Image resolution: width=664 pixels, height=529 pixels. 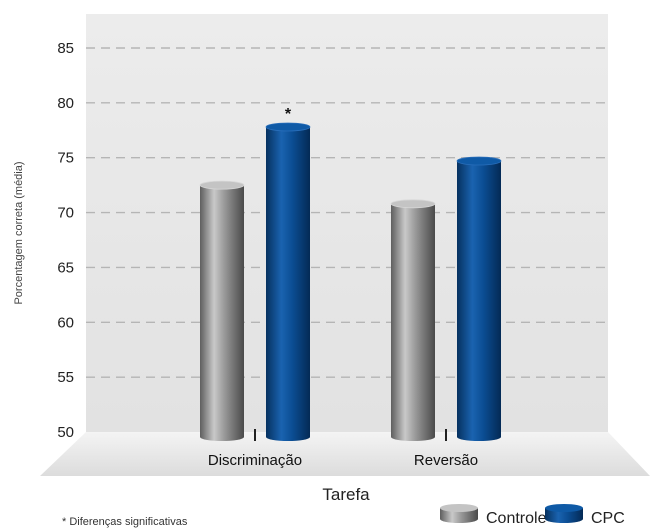 I want to click on y-axis-label: Porcentagem correta (média), so click(x=19, y=232).